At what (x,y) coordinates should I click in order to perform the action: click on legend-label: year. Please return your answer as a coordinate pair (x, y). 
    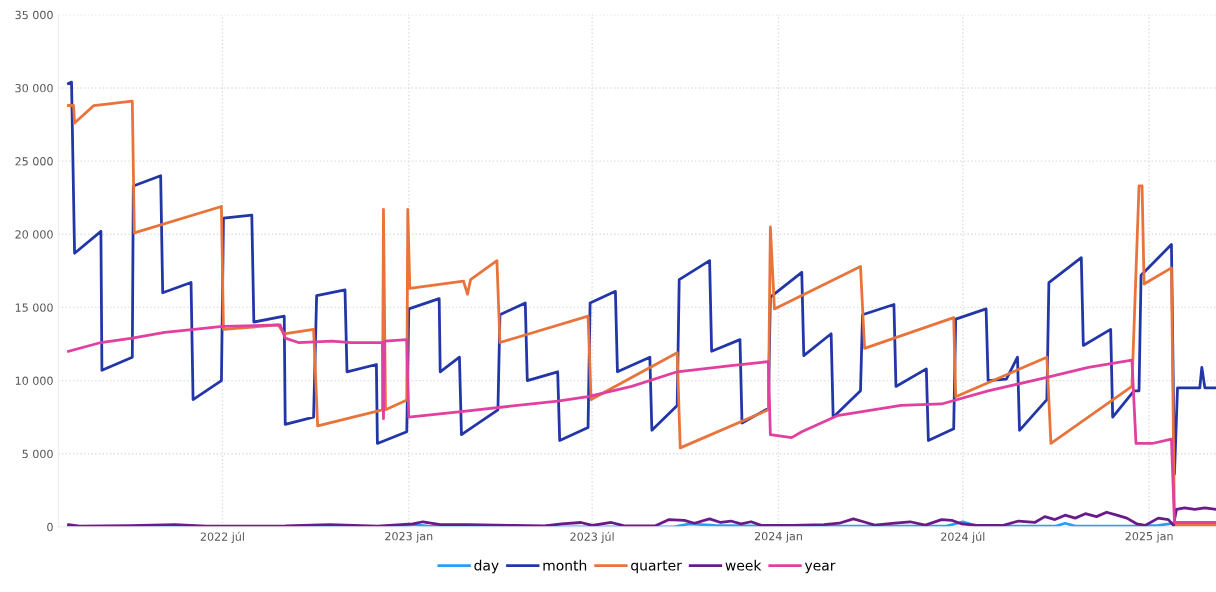
    Looking at the image, I should click on (820, 568).